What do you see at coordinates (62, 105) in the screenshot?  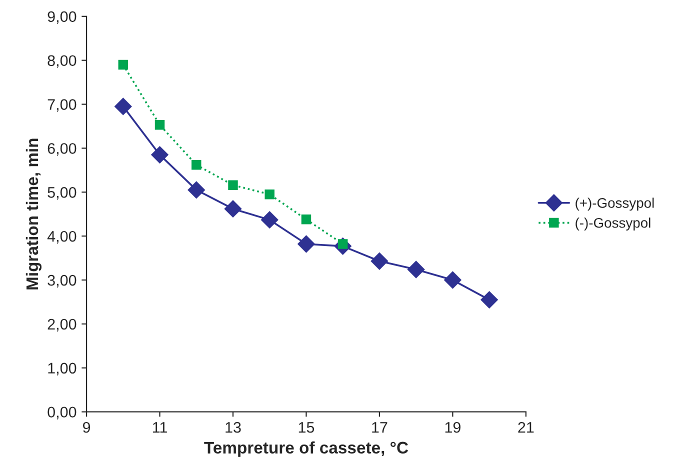 I see `y-tick-label: 7,00` at bounding box center [62, 105].